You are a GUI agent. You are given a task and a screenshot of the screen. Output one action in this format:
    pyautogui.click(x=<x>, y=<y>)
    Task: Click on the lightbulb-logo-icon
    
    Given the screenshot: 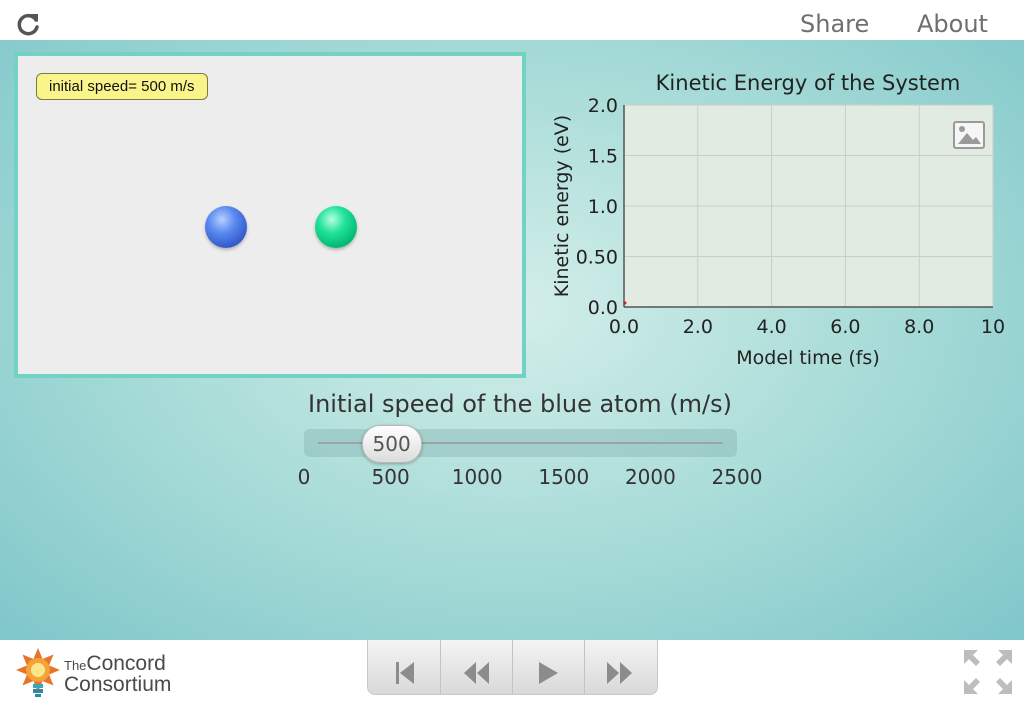 What is the action you would take?
    pyautogui.click(x=38, y=672)
    